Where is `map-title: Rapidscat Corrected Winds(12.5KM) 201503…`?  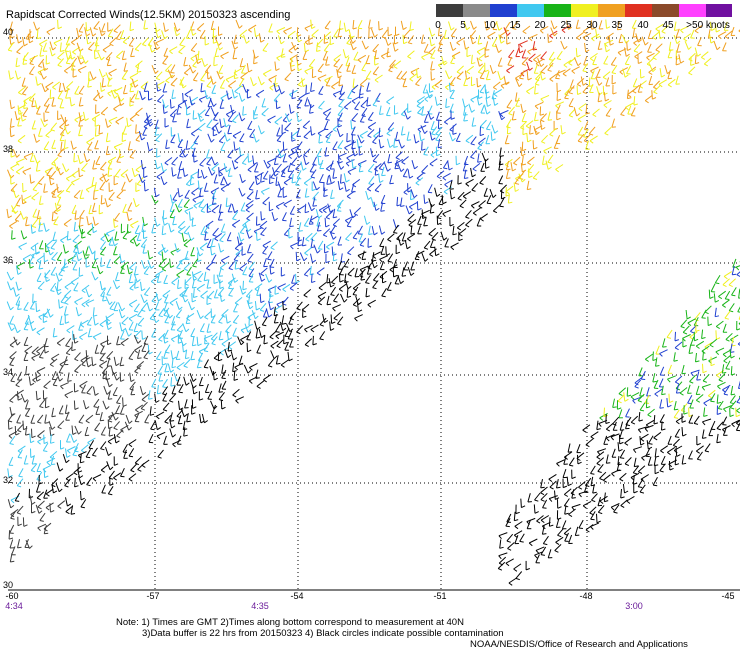 map-title: Rapidscat Corrected Winds(12.5KM) 201503… is located at coordinates (148, 15).